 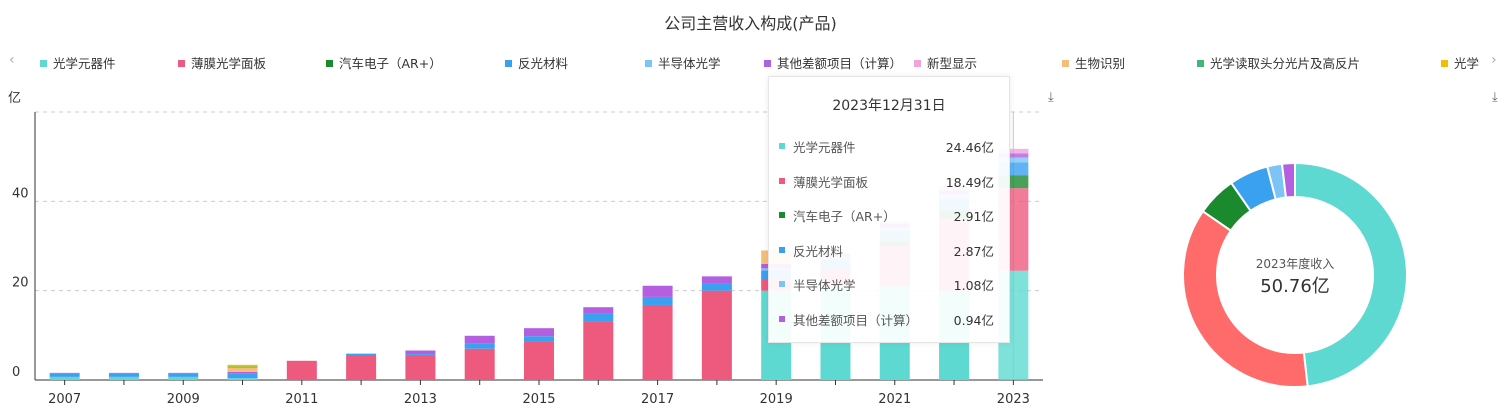 I want to click on legend-item: 汽车电子（AR+）, so click(x=384, y=62).